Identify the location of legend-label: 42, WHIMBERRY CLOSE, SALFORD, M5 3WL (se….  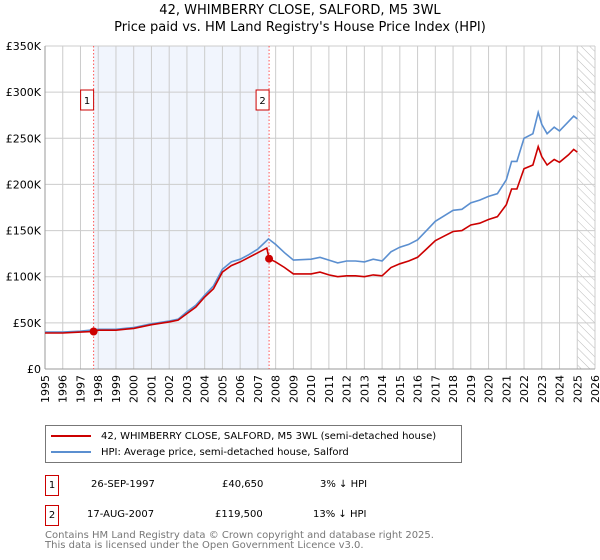
(269, 436).